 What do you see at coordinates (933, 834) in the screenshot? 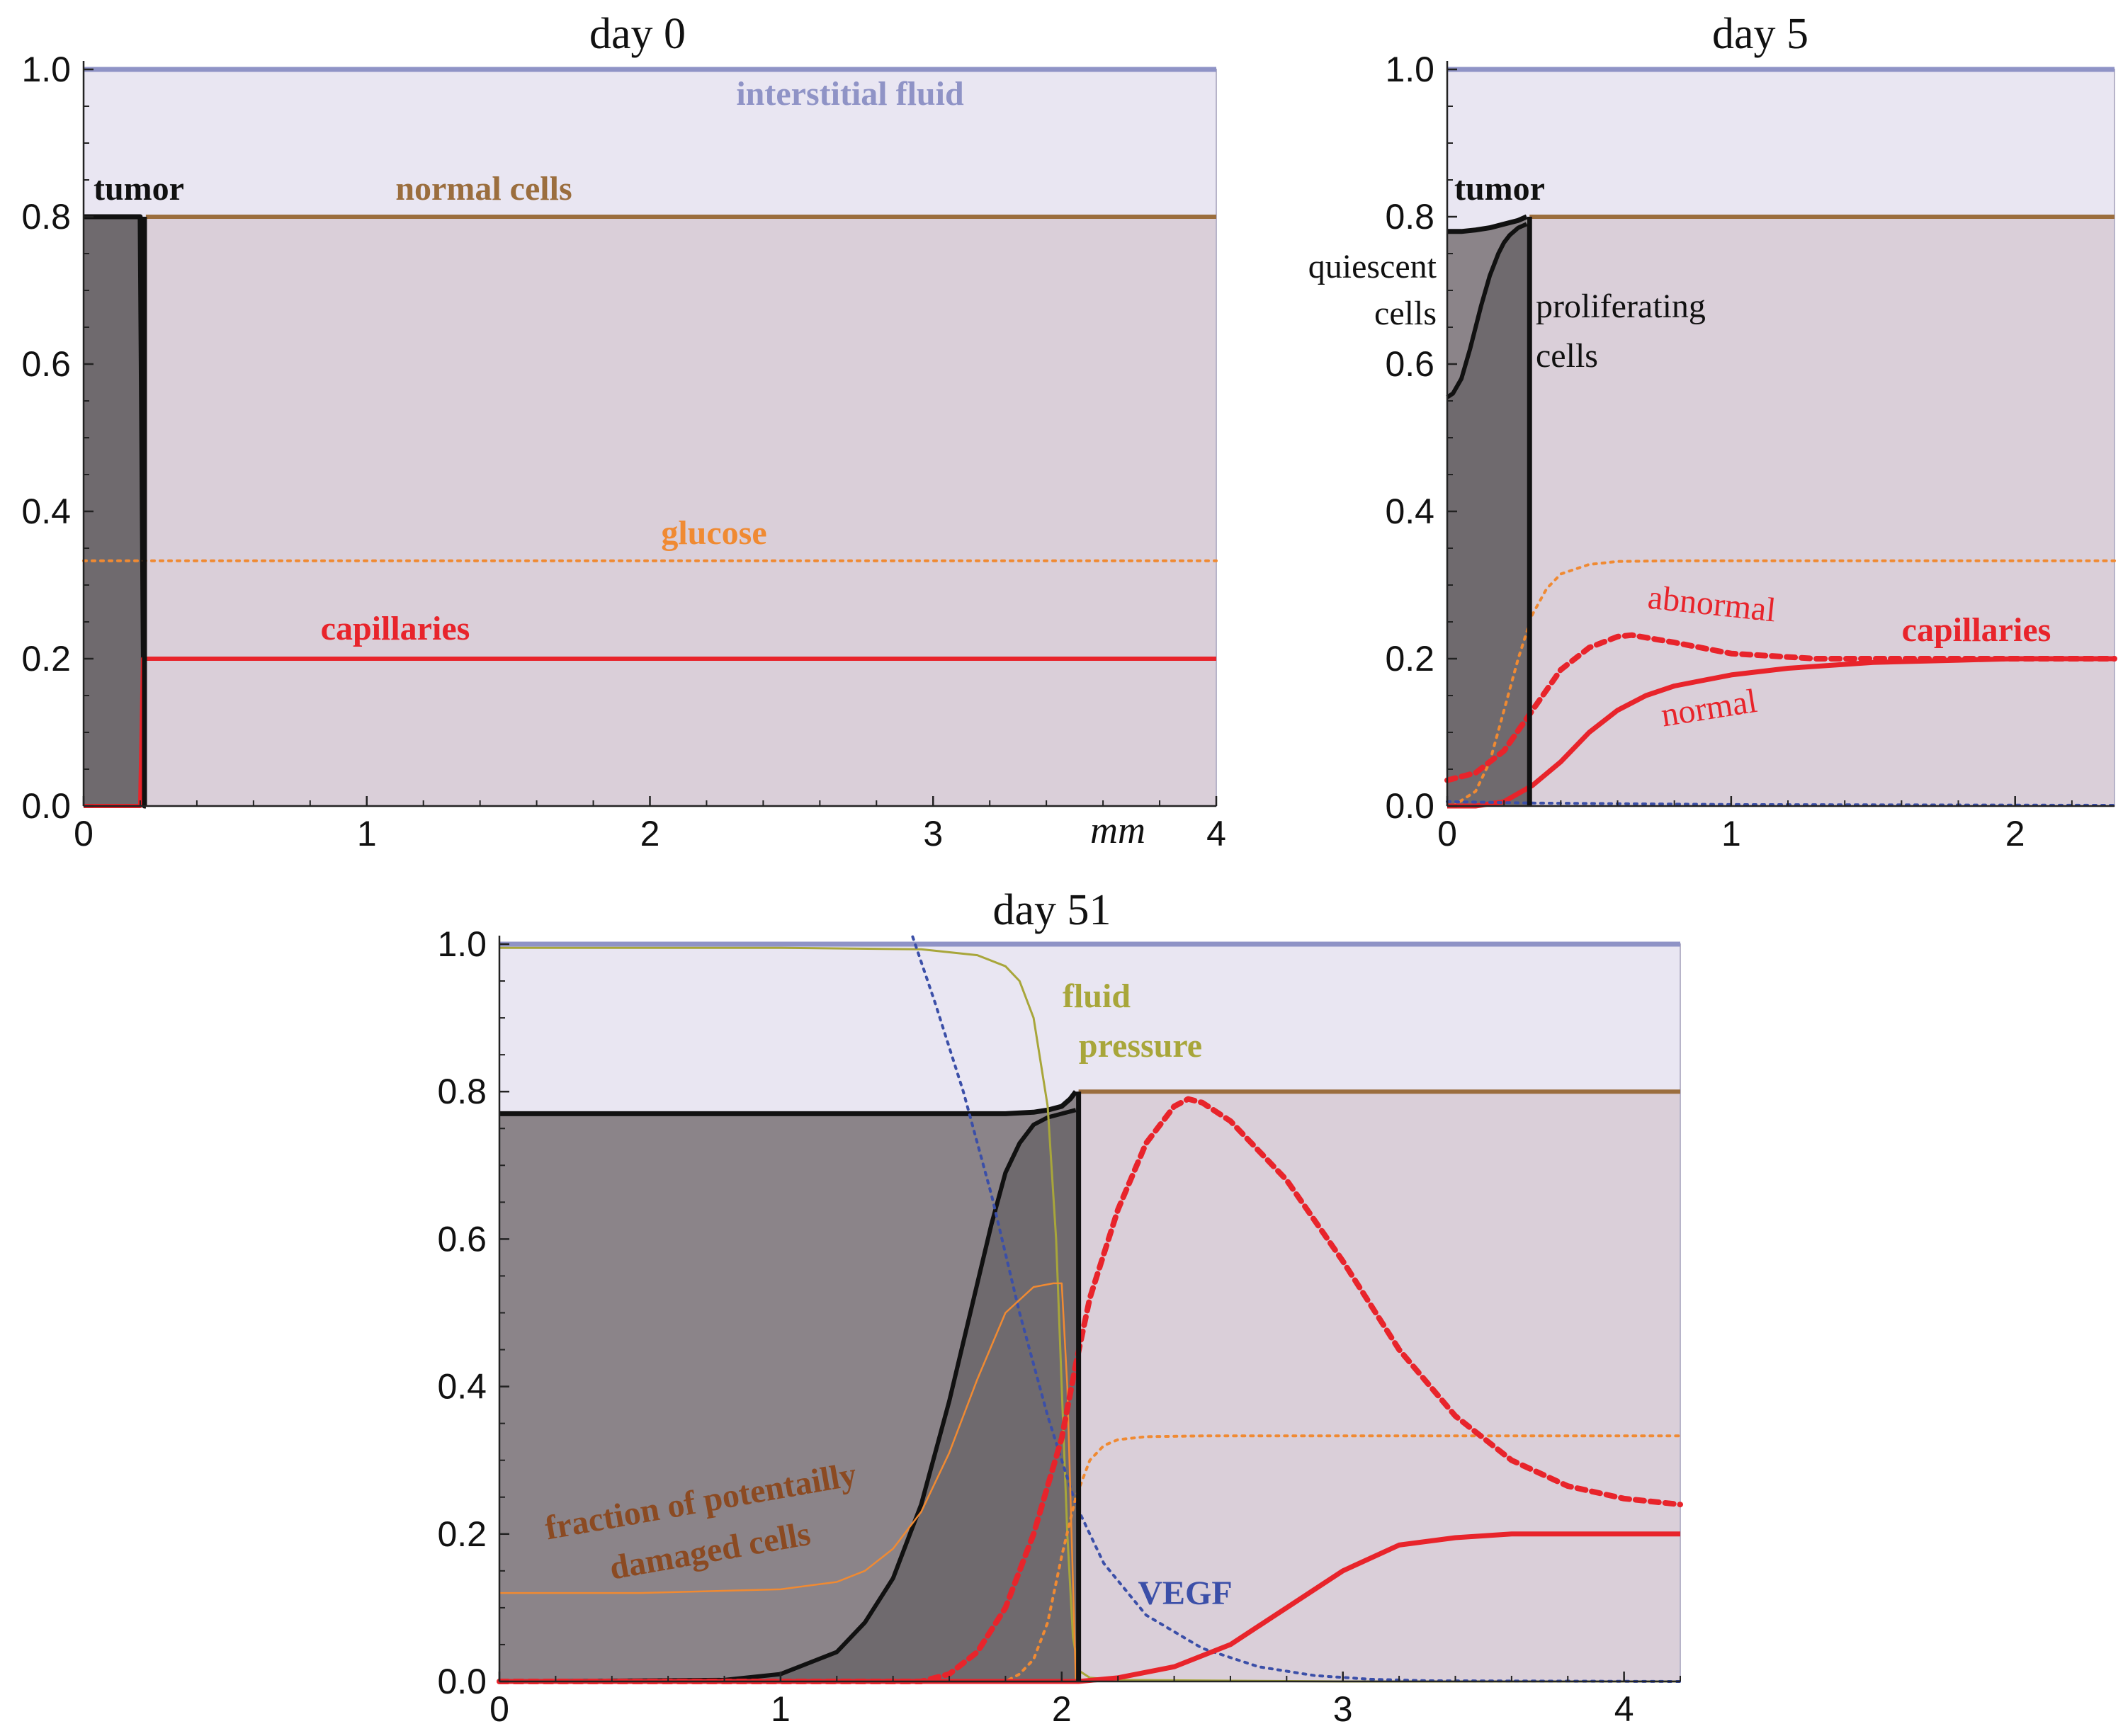
I see `day0-xtick-label: 3` at bounding box center [933, 834].